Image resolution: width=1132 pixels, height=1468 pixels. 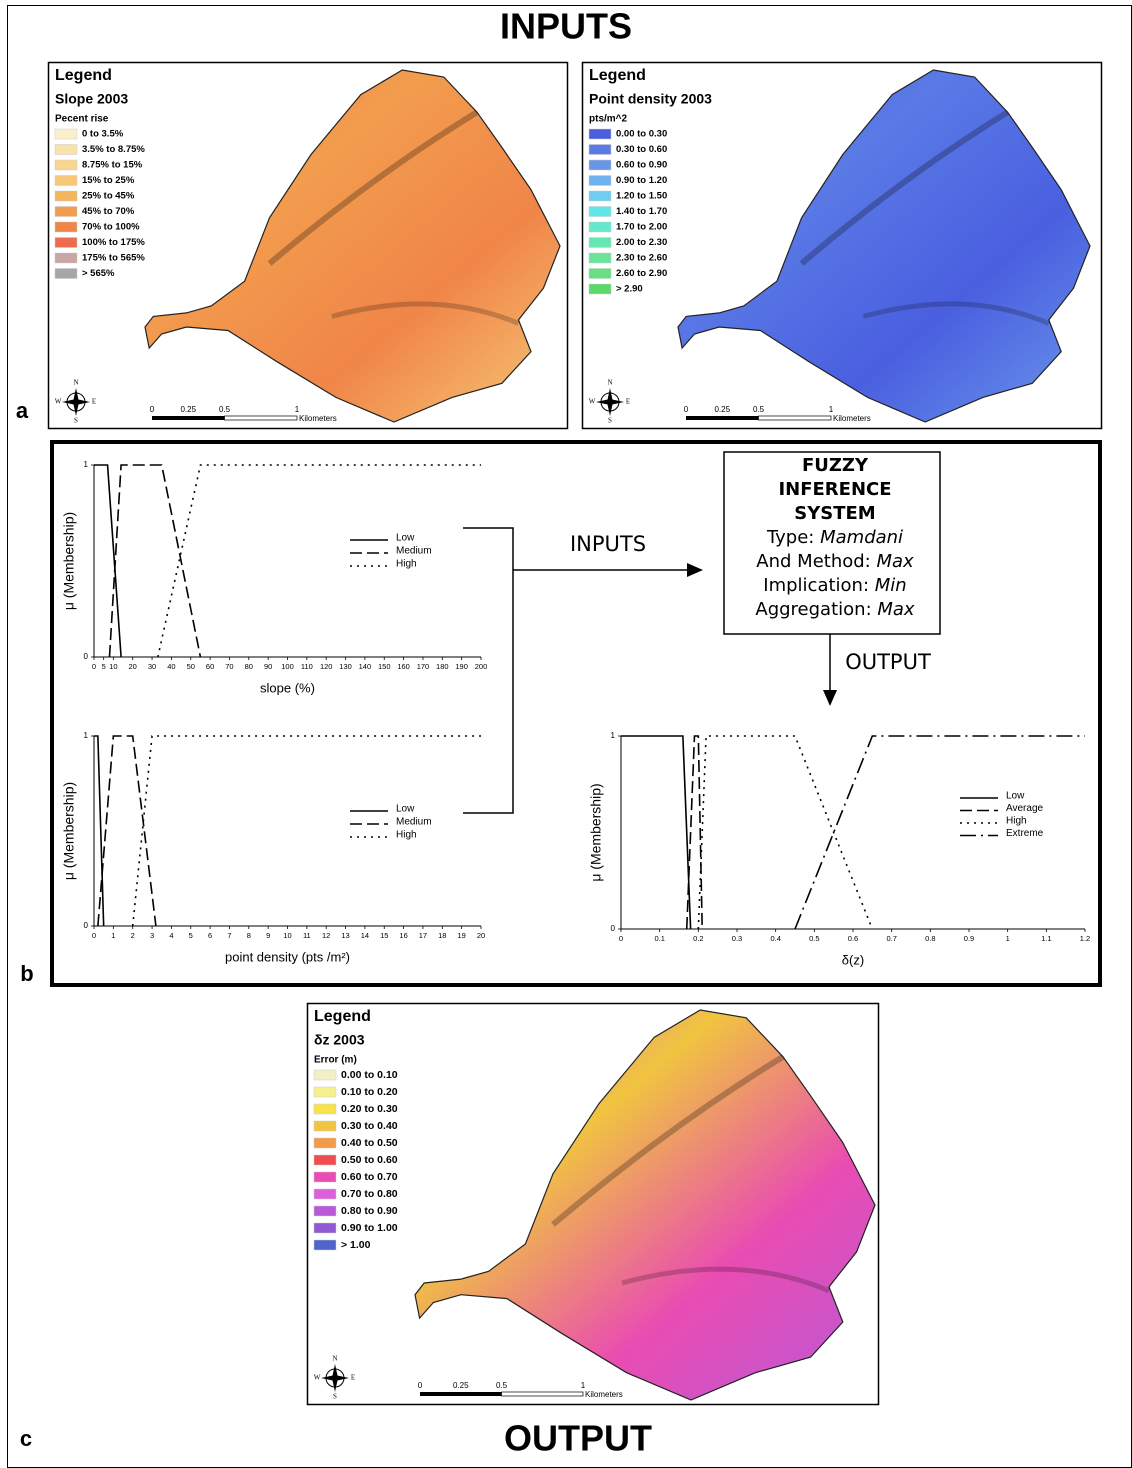 I want to click on fis-row: And Method: Max, so click(x=835, y=561).